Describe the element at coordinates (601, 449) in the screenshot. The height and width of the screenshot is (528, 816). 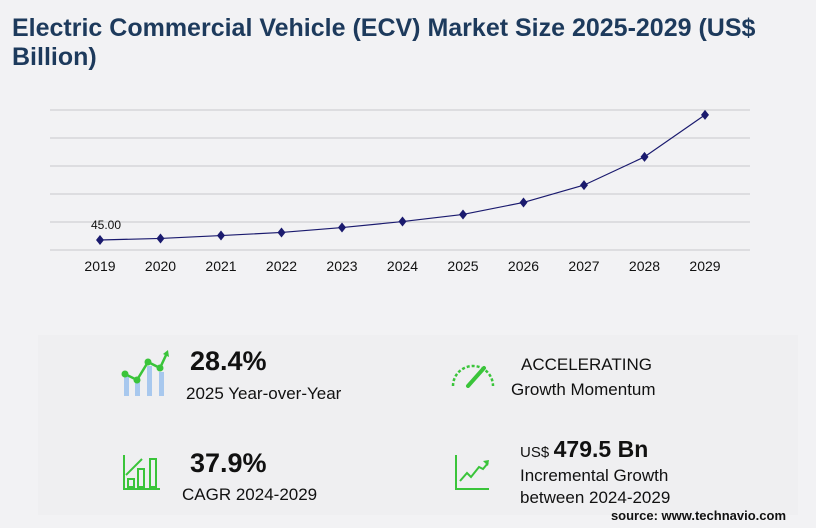
I see `incremental-amount: 479.5 Bn` at that location.